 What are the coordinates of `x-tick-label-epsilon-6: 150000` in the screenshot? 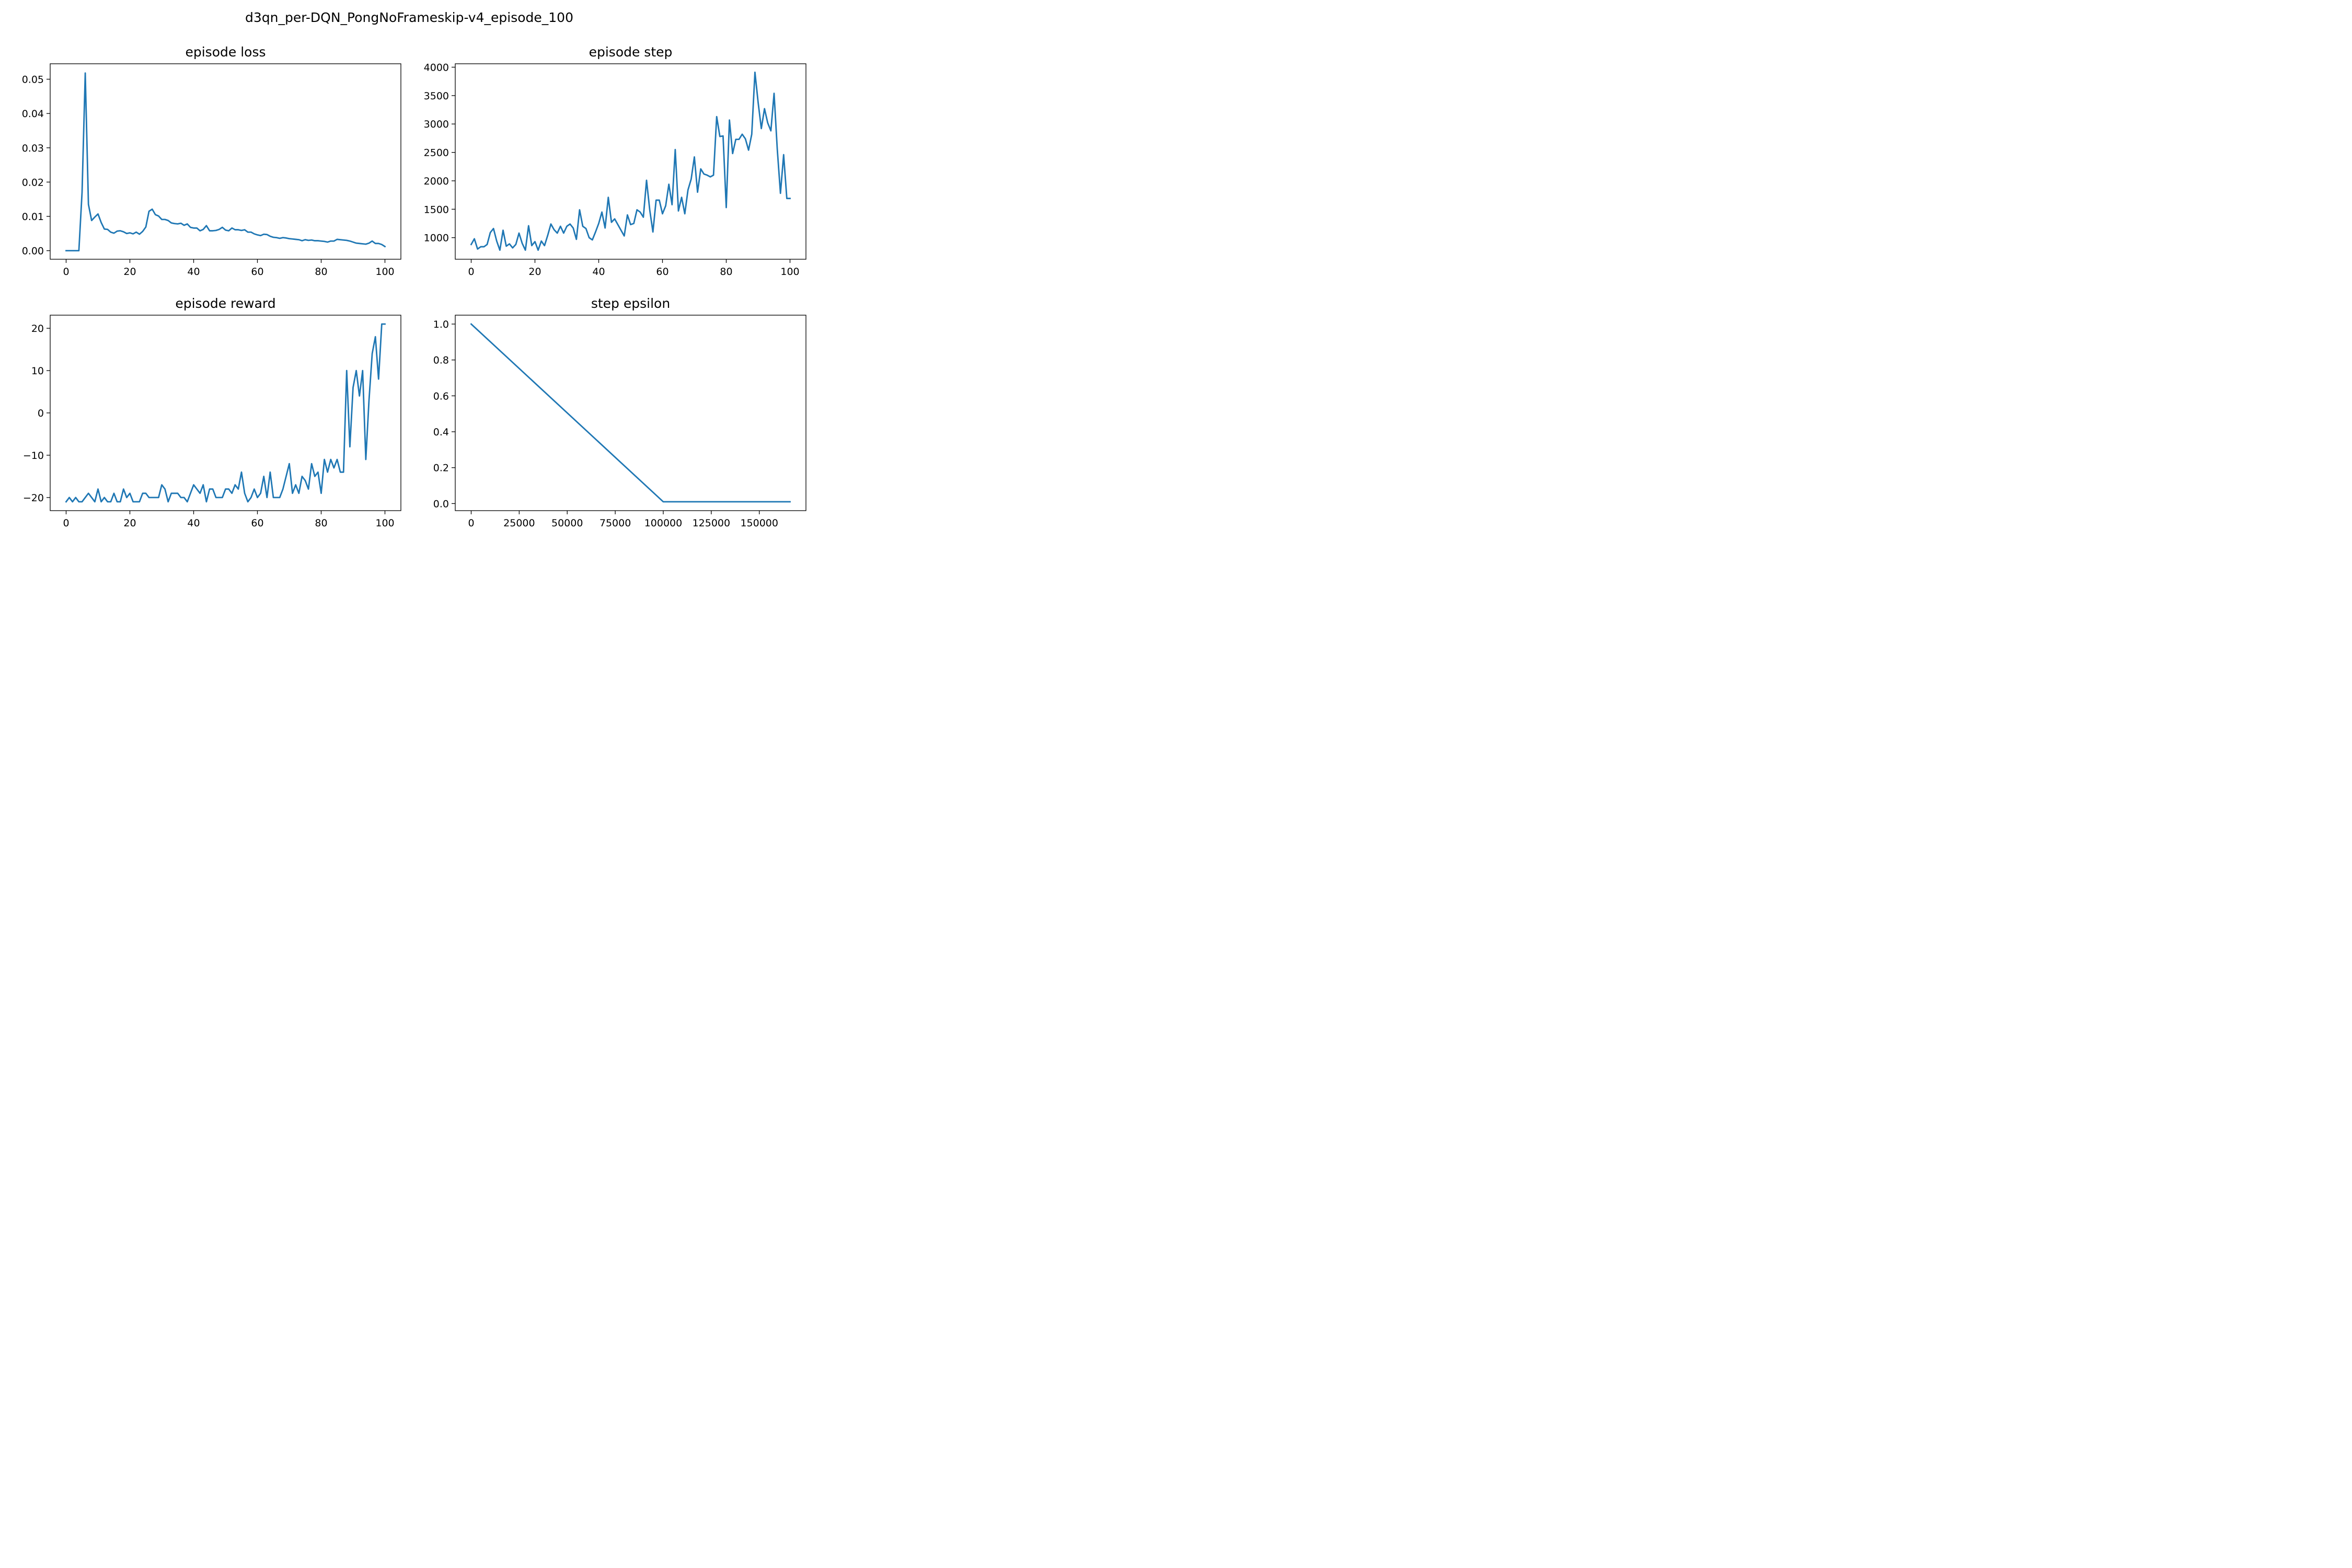 It's located at (759, 523).